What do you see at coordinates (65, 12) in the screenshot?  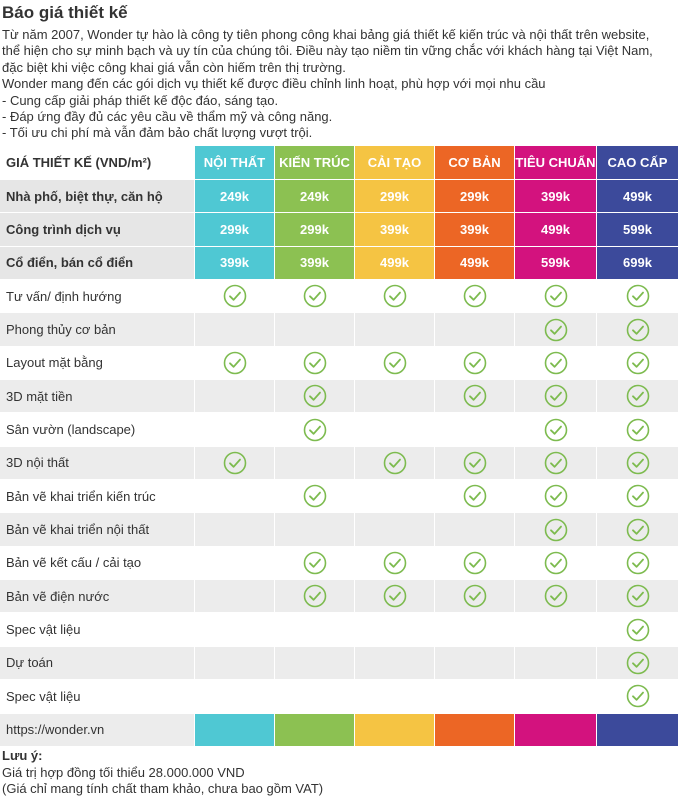 I see `title: Báo giá thiết kế` at bounding box center [65, 12].